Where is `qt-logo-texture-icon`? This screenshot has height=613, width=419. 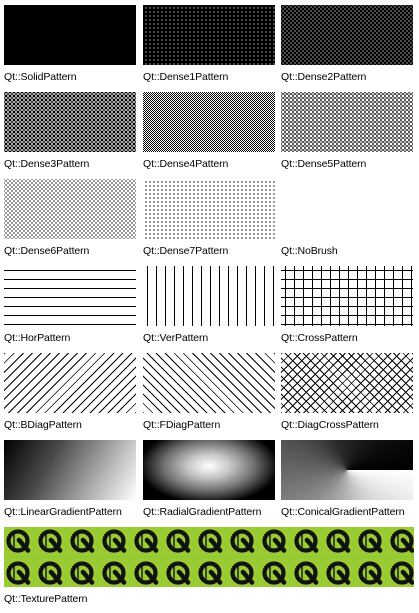
qt-logo-texture-icon is located at coordinates (209, 557).